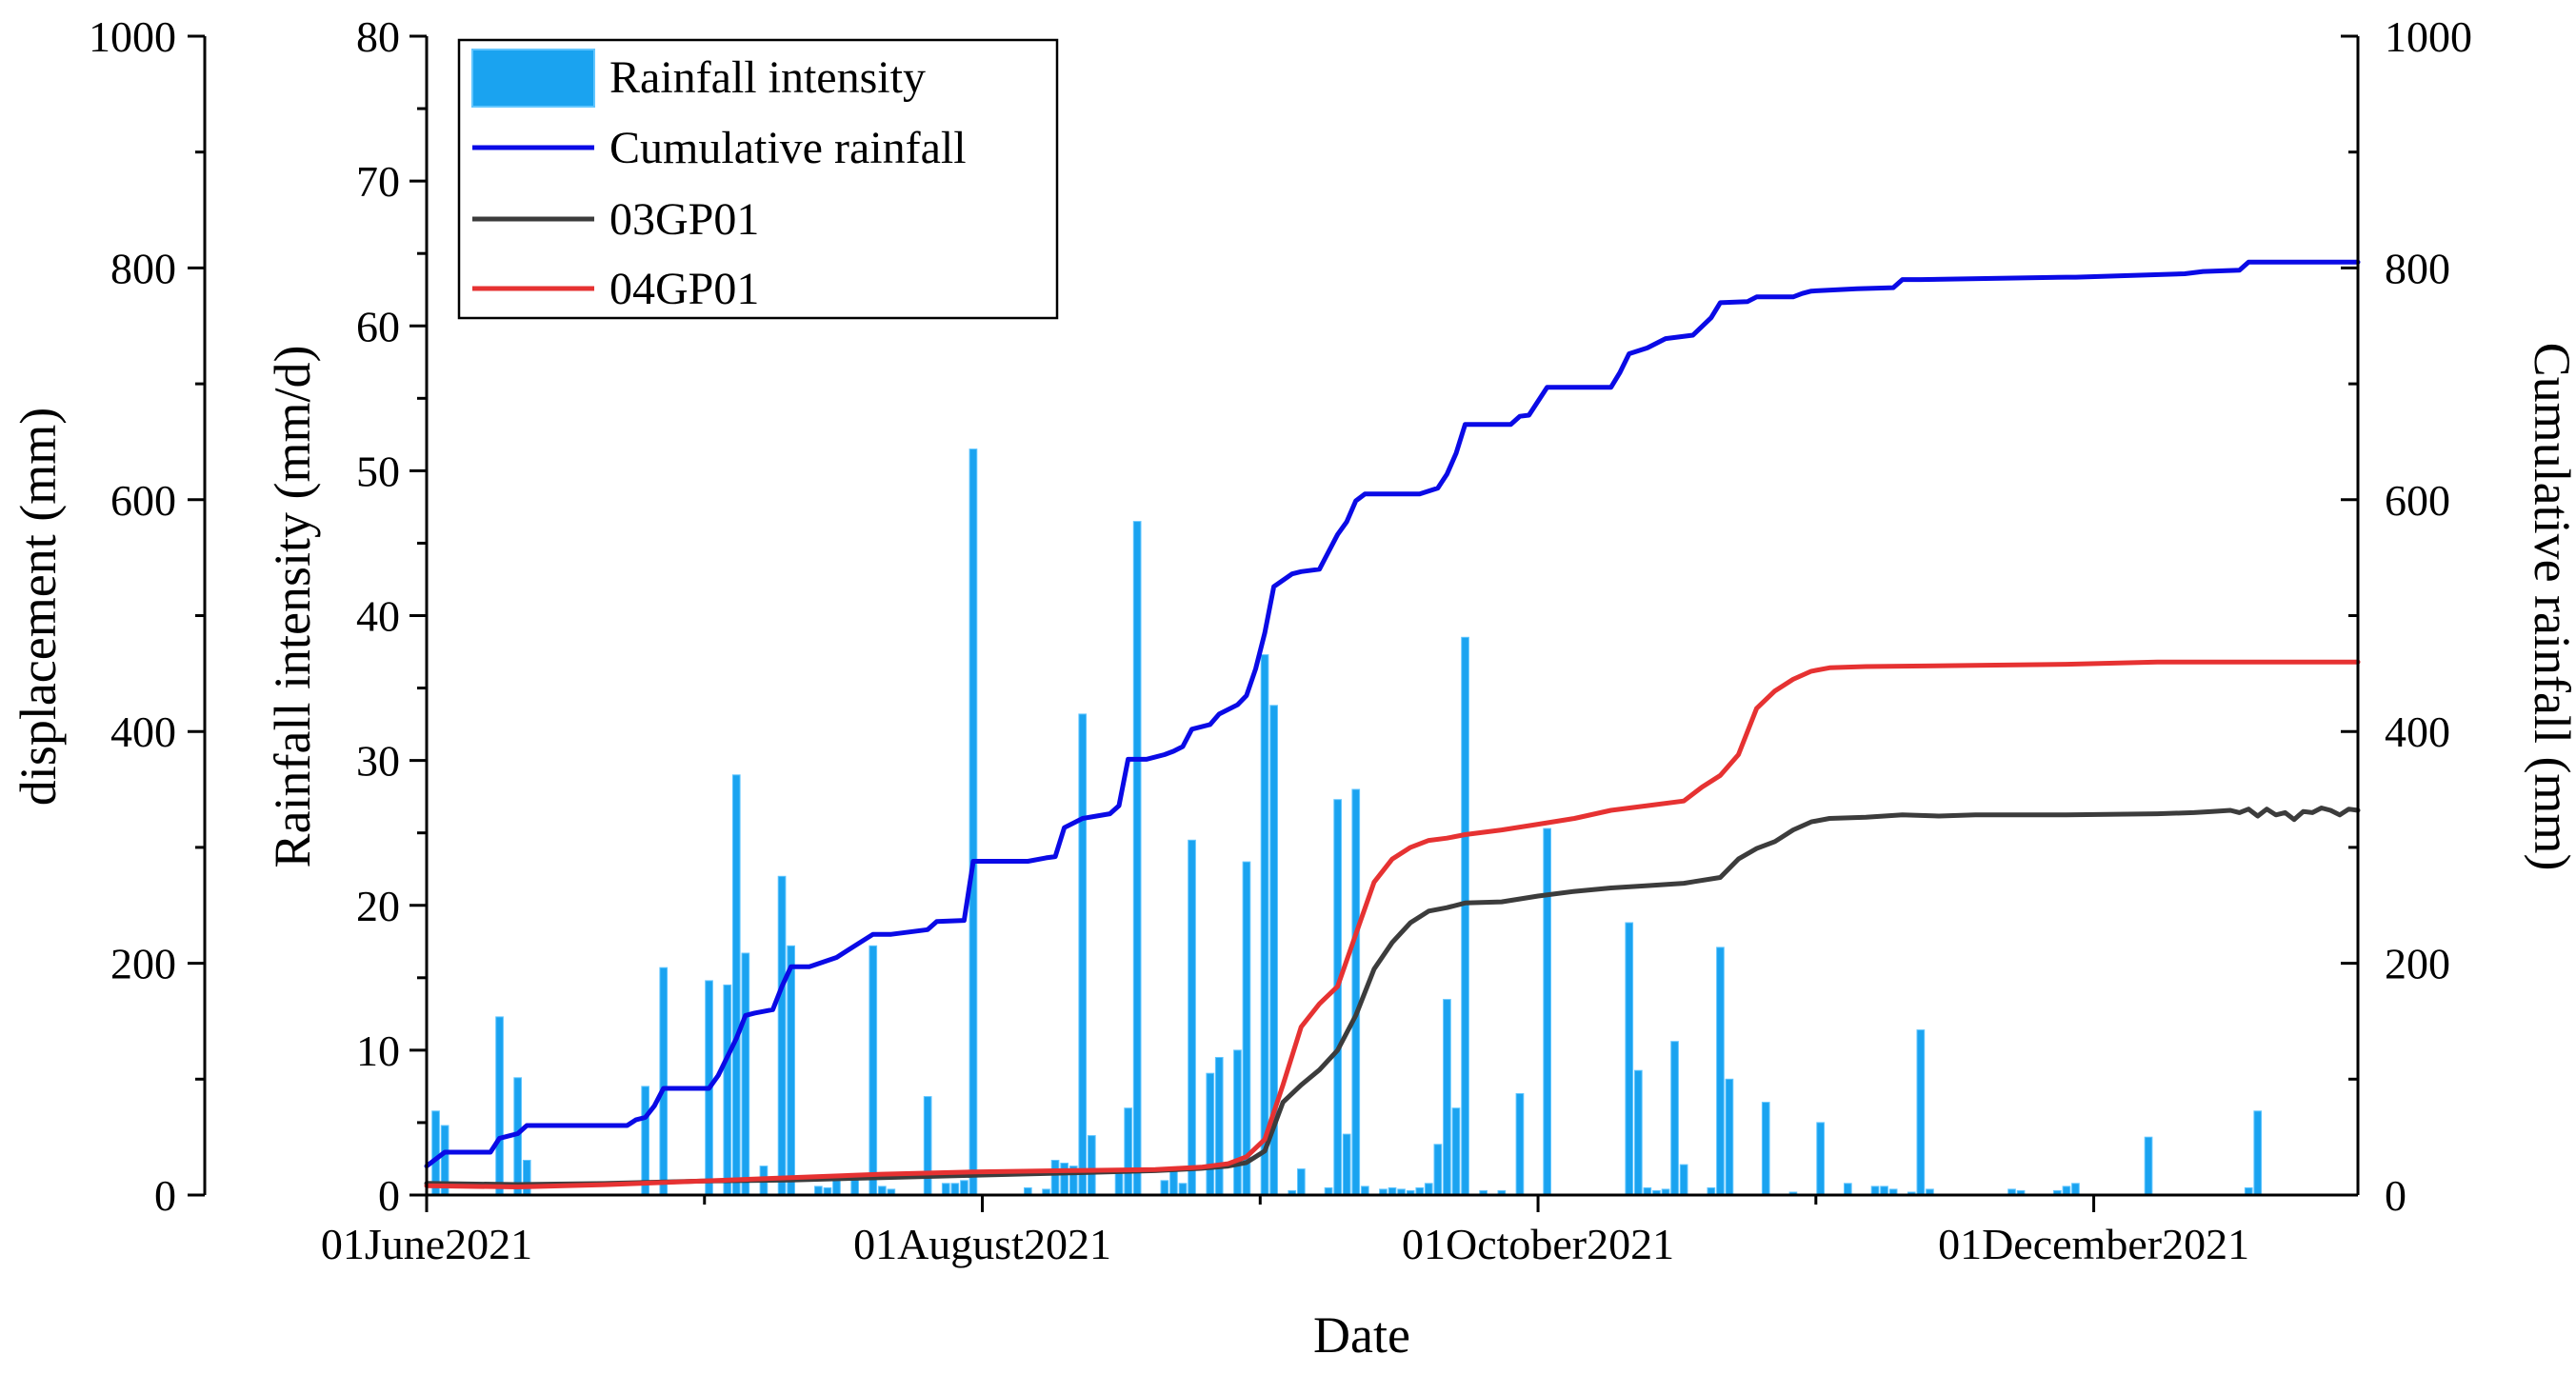 The width and height of the screenshot is (2576, 1375). Describe the element at coordinates (292, 607) in the screenshot. I see `rainfall-intensity-axis-title: Rainfall intensity (mm/d)` at that location.